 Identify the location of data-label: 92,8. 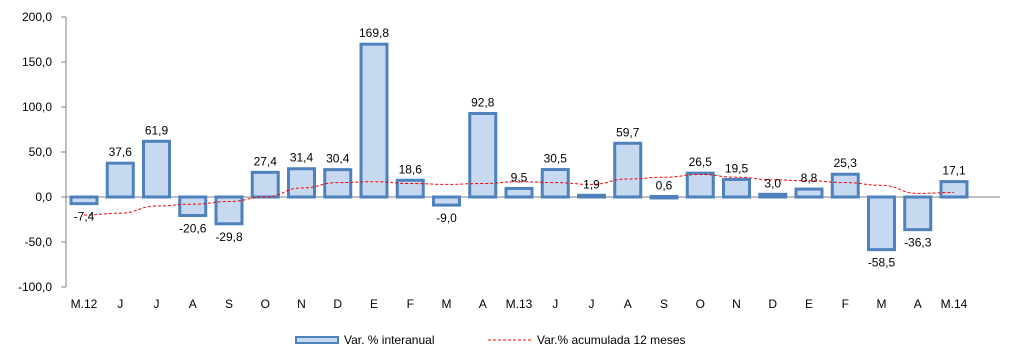
(483, 102).